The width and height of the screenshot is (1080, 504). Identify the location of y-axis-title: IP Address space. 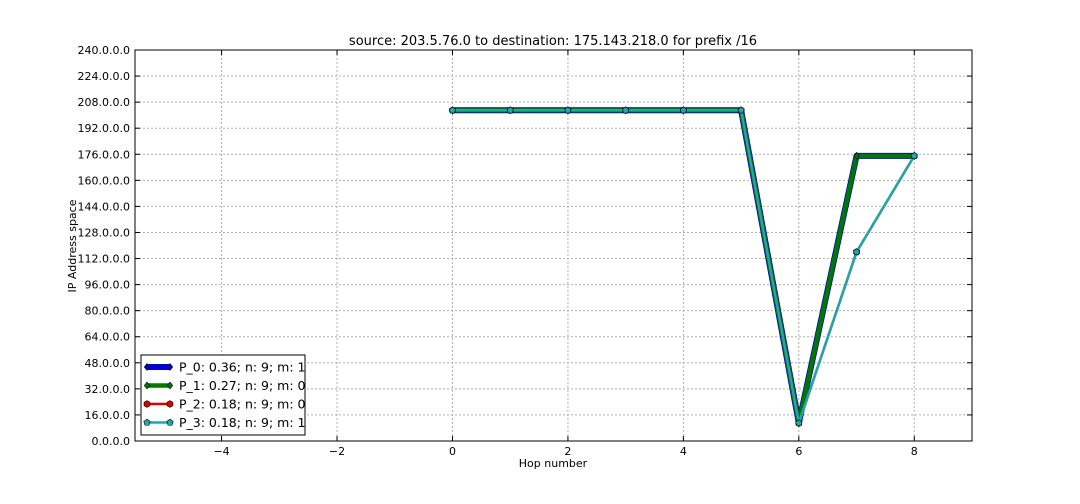
(72, 245).